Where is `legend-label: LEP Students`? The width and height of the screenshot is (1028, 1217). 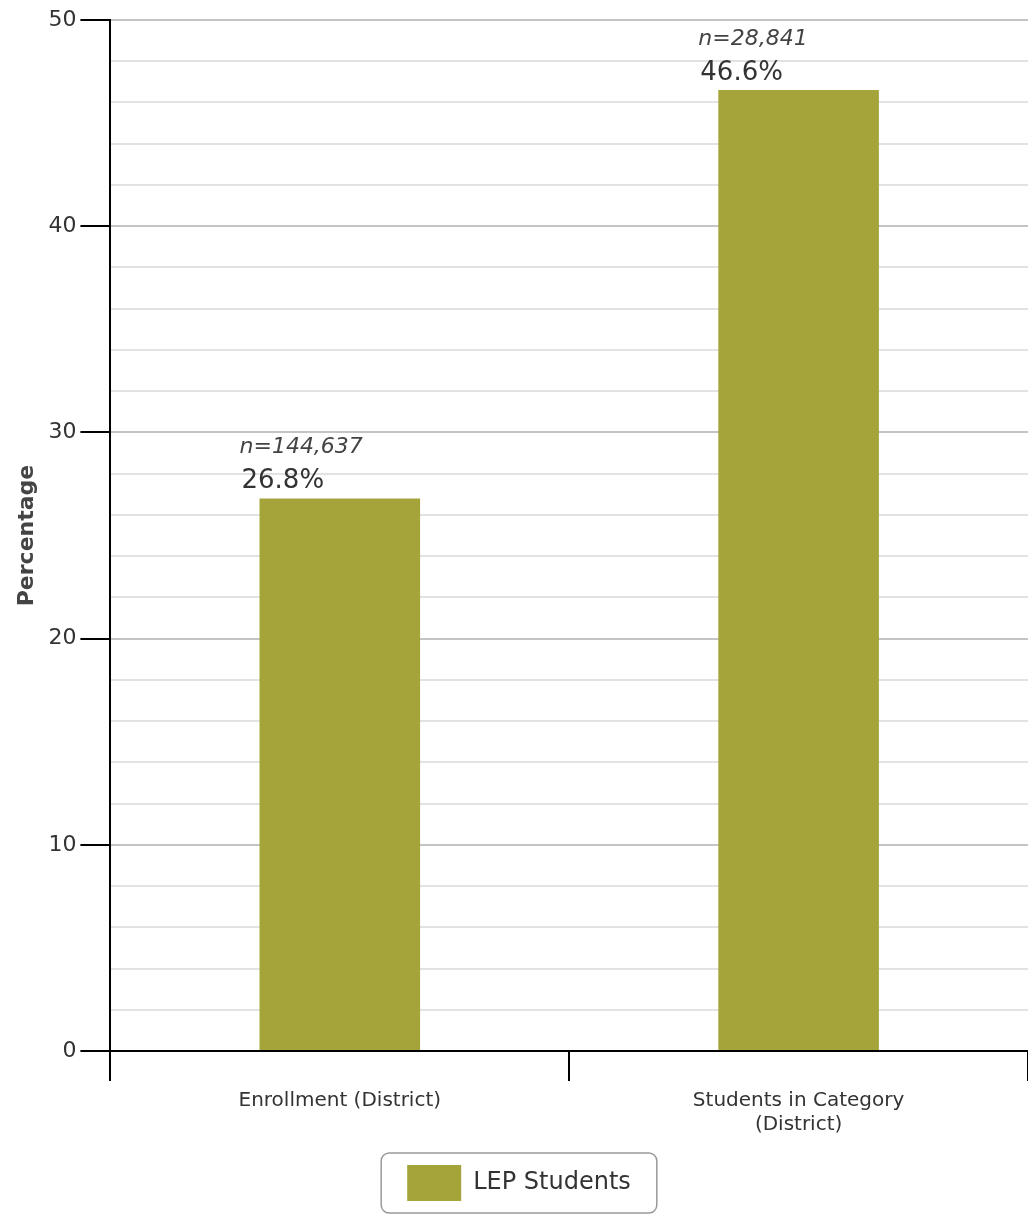
legend-label: LEP Students is located at coordinates (552, 1181).